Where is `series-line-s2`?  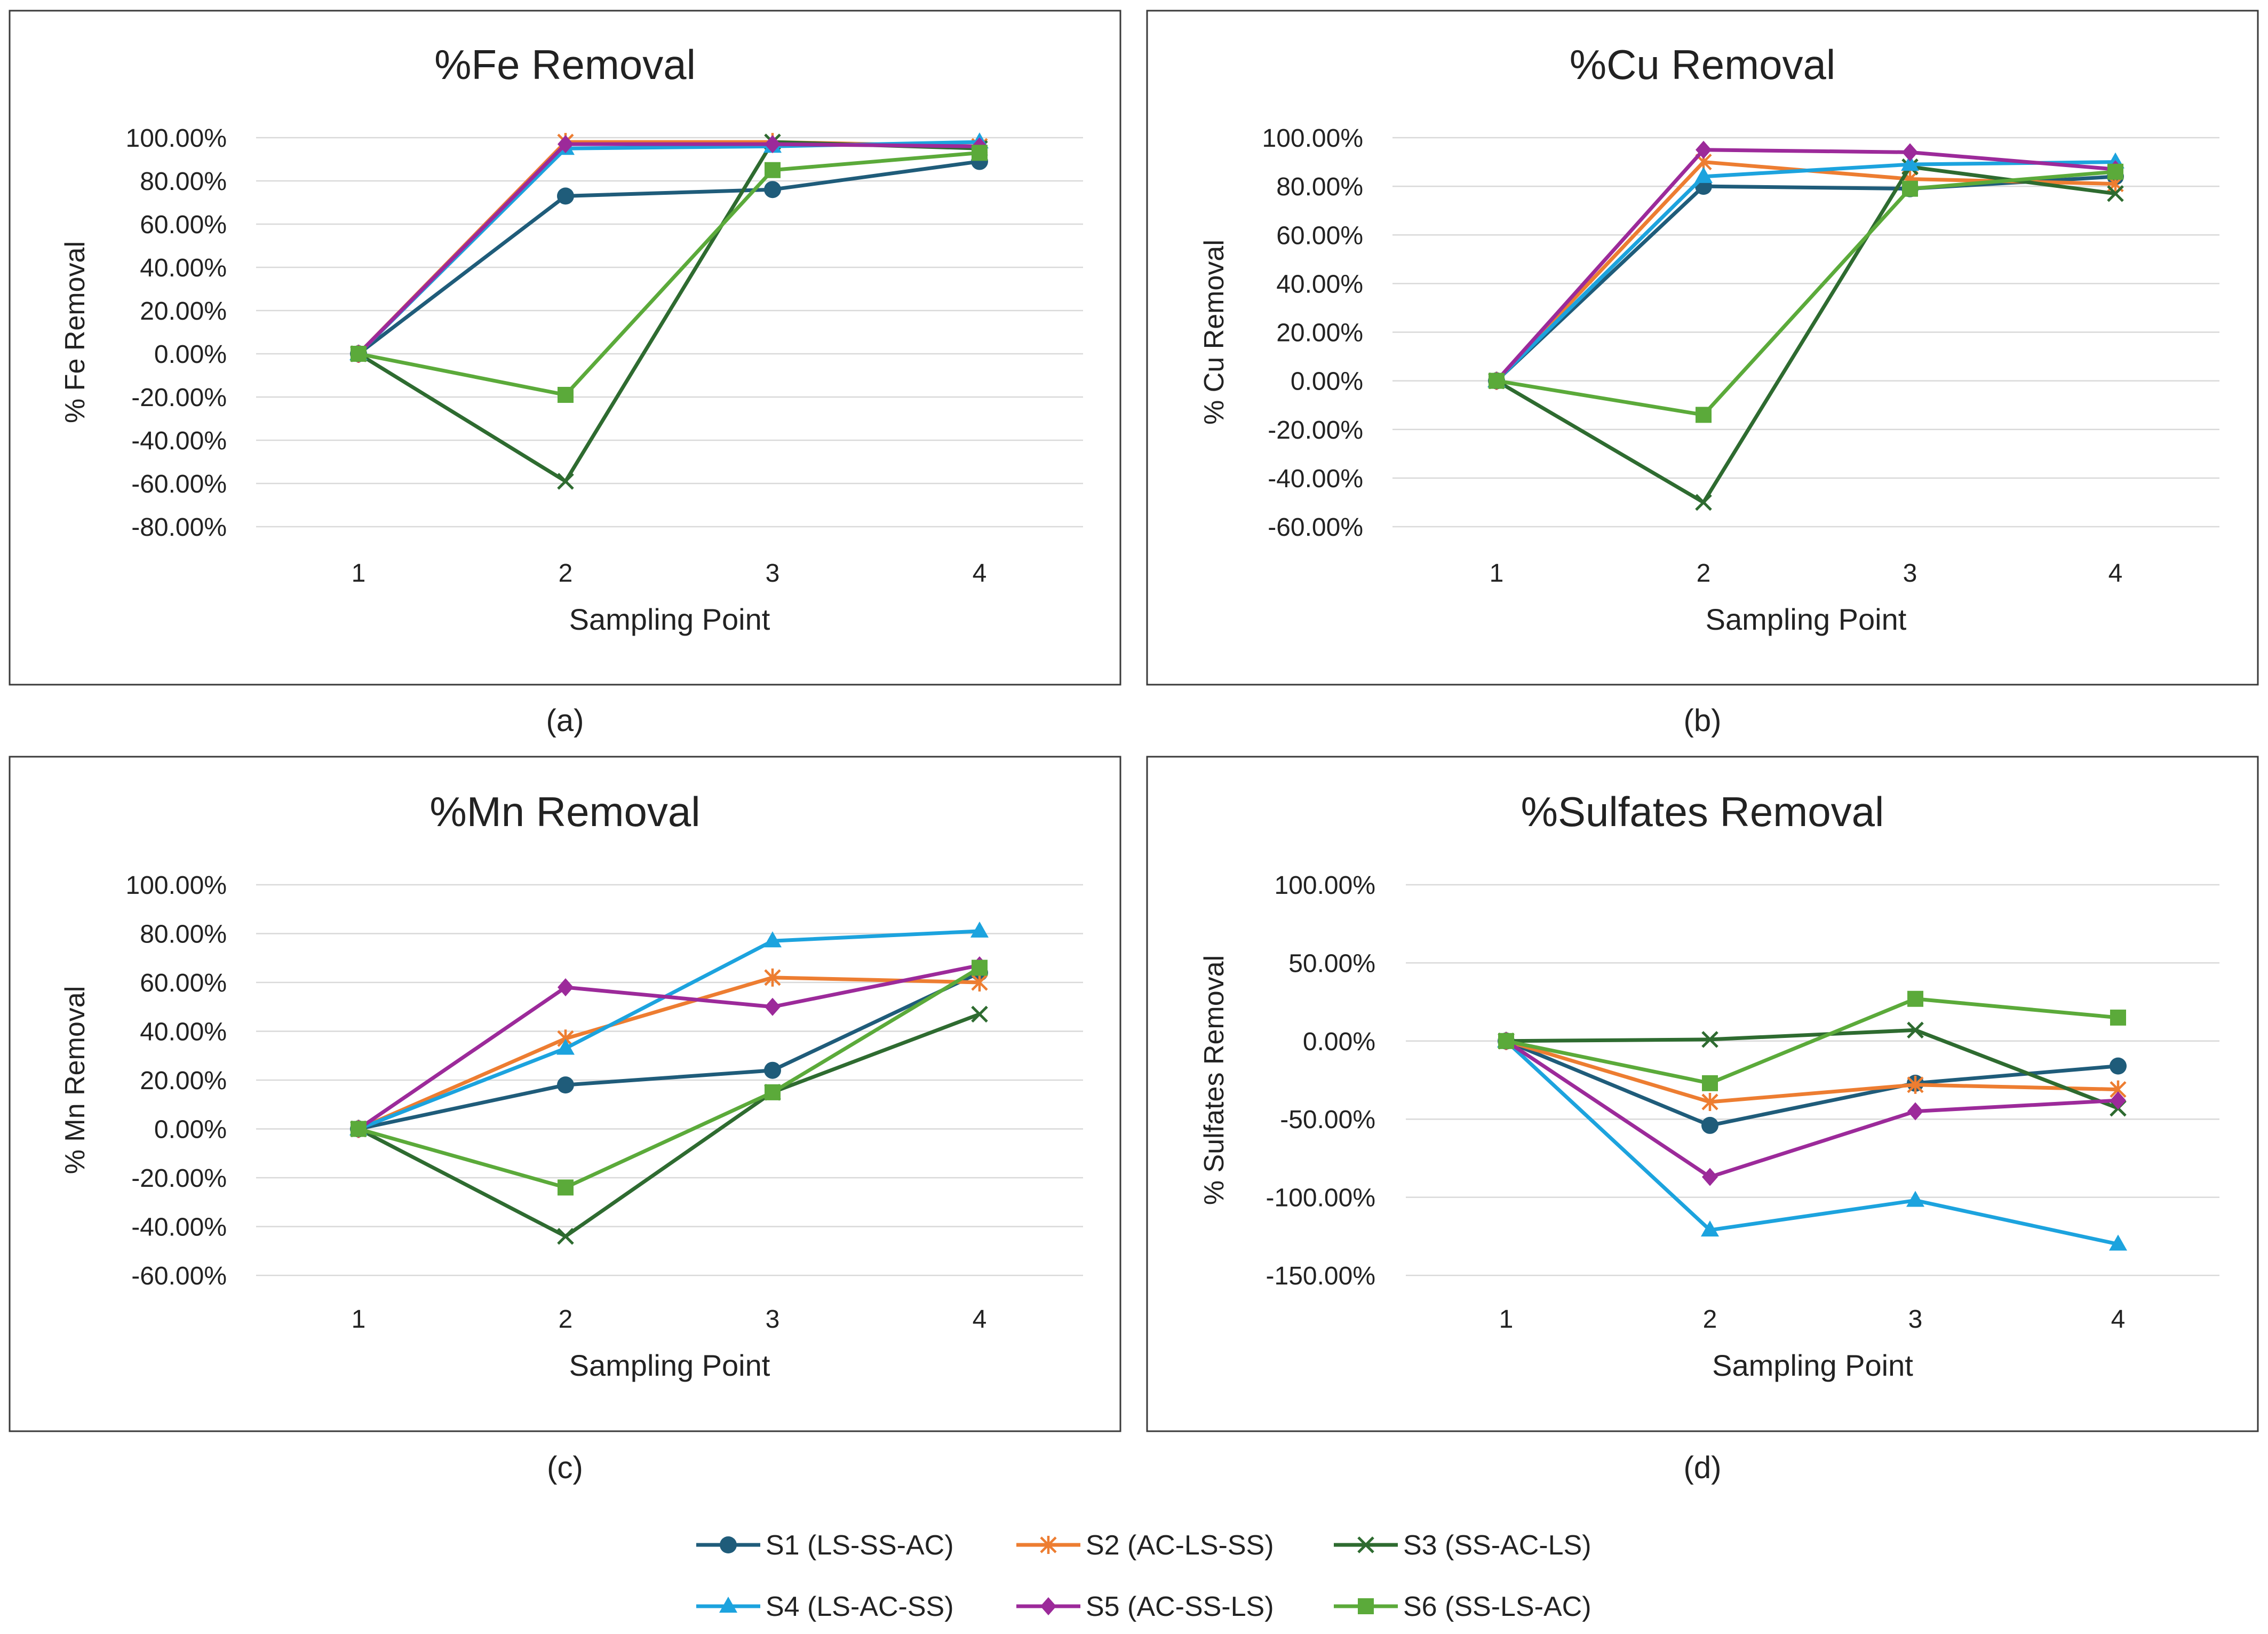 series-line-s2 is located at coordinates (1812, 1071).